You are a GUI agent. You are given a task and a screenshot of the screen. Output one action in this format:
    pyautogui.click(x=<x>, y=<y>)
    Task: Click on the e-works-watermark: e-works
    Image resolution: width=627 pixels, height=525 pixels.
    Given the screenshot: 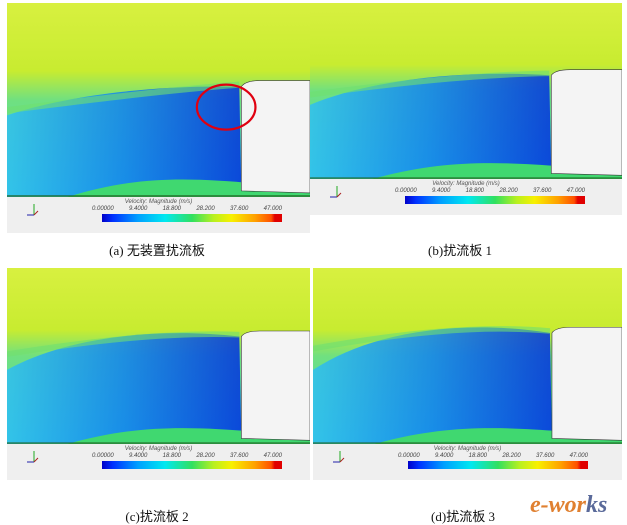 What is the action you would take?
    pyautogui.click(x=569, y=505)
    